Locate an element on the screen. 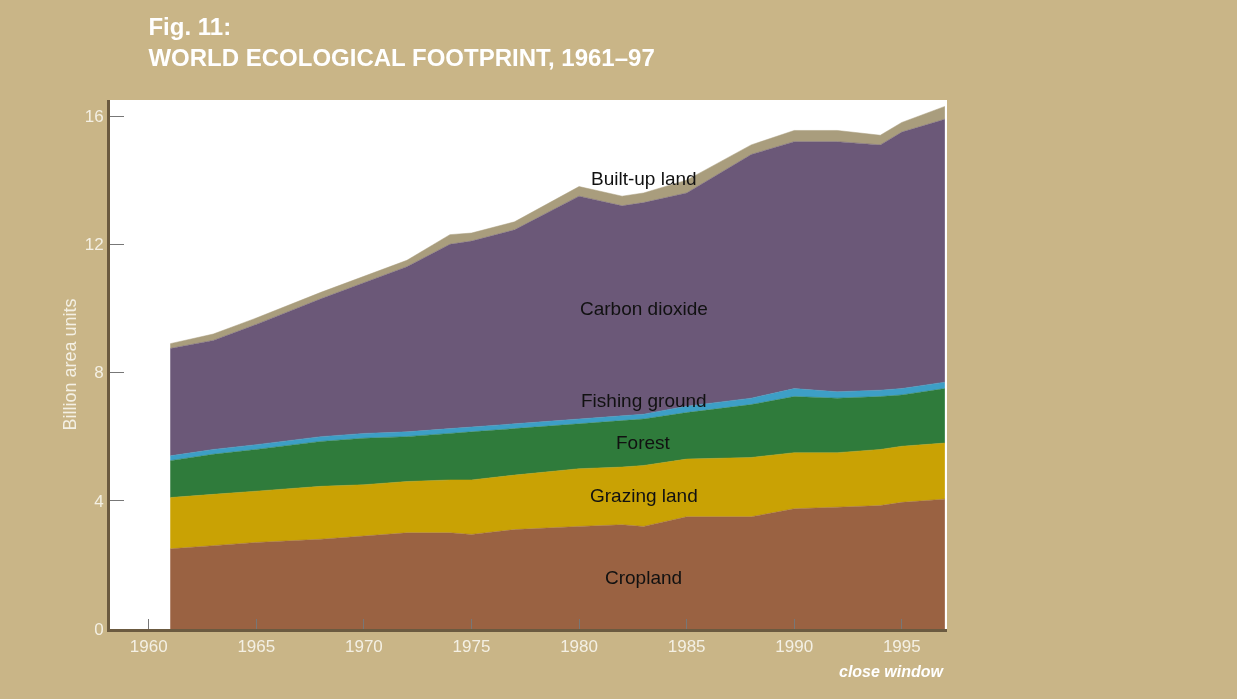 The image size is (1237, 699). x-tick-label: 1995 is located at coordinates (901, 647).